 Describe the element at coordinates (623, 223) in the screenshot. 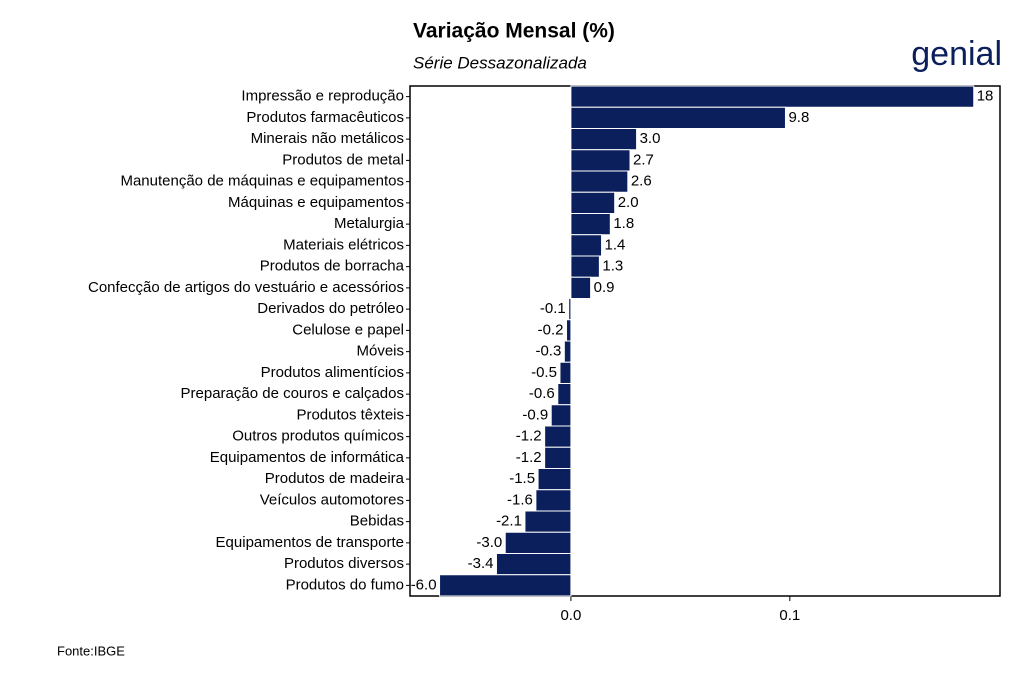

I see `value-label: 1.8` at that location.